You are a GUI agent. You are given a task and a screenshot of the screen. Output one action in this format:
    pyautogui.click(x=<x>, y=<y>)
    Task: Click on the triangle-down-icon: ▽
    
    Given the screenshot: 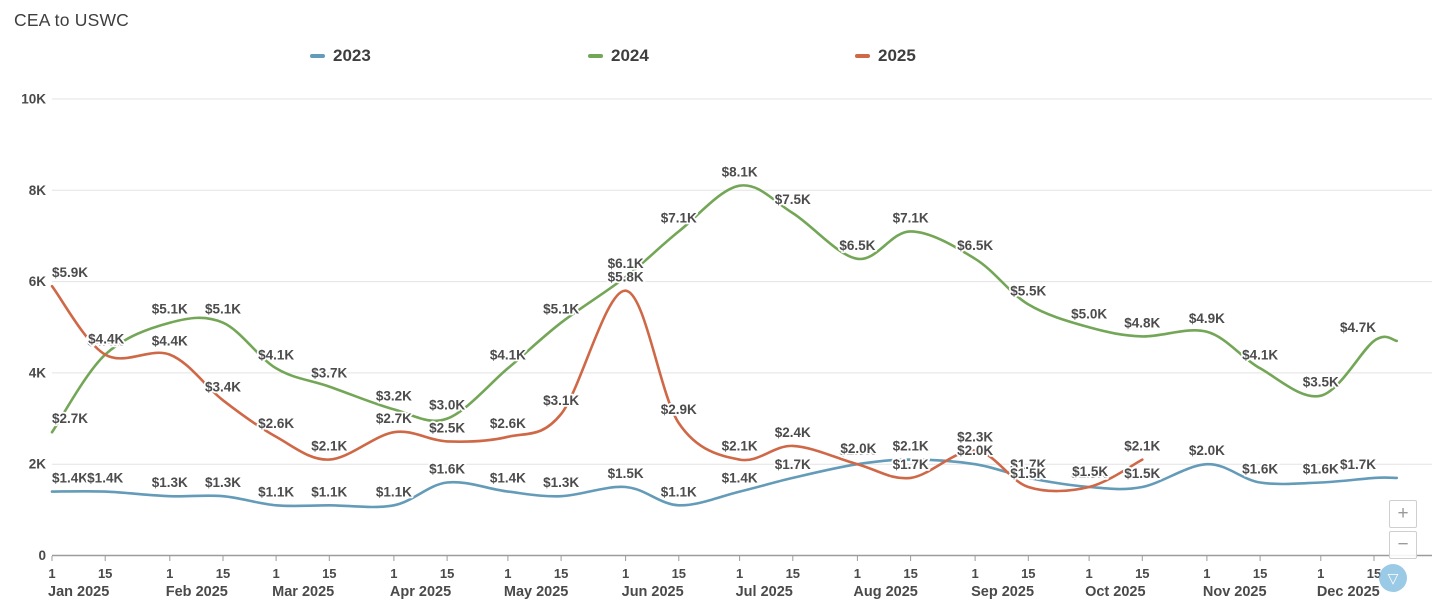 What is the action you would take?
    pyautogui.click(x=1393, y=578)
    